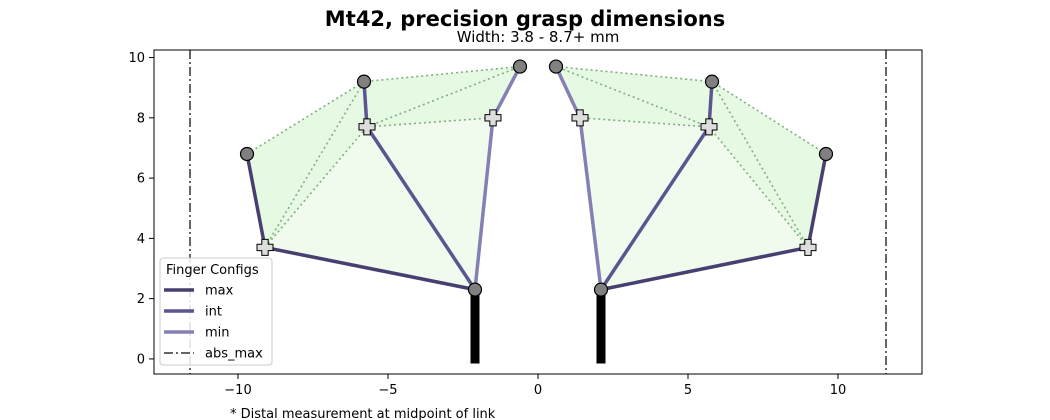 This screenshot has height=420, width=1050. Describe the element at coordinates (709, 127) in the screenshot. I see `joint-marker-int-right` at that location.